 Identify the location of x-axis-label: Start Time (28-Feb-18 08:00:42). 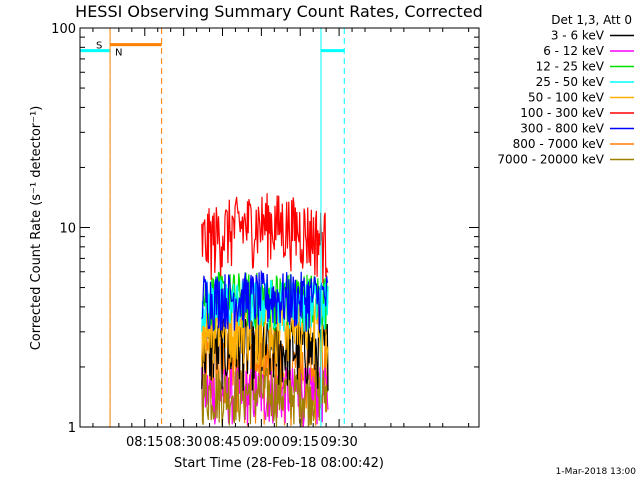
(279, 463).